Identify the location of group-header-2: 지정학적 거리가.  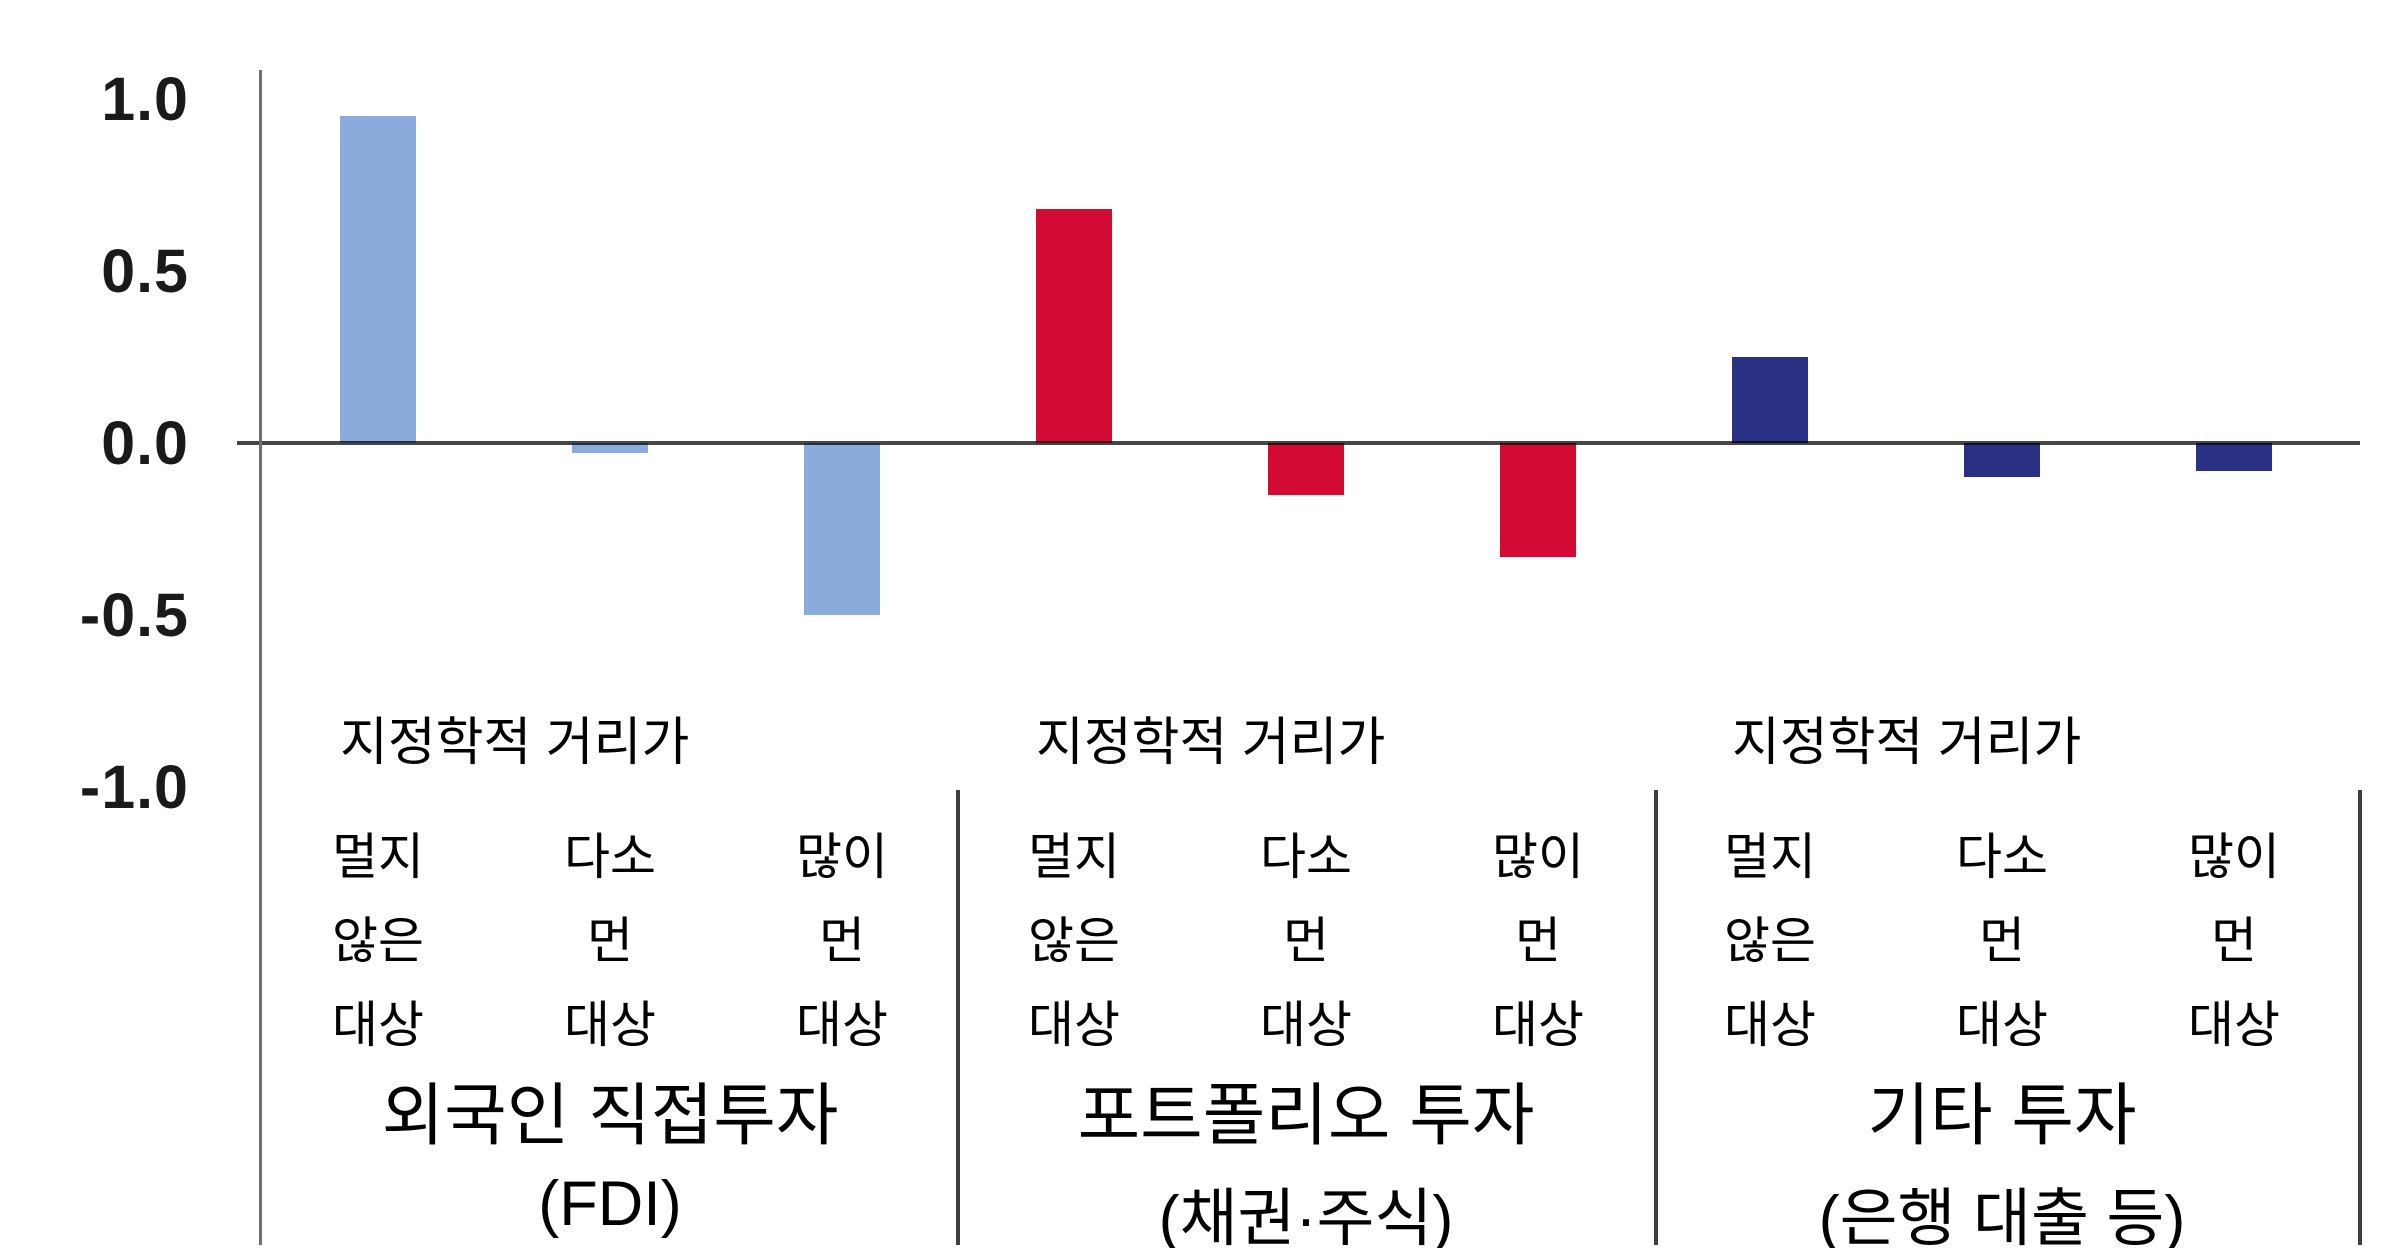
(1211, 743).